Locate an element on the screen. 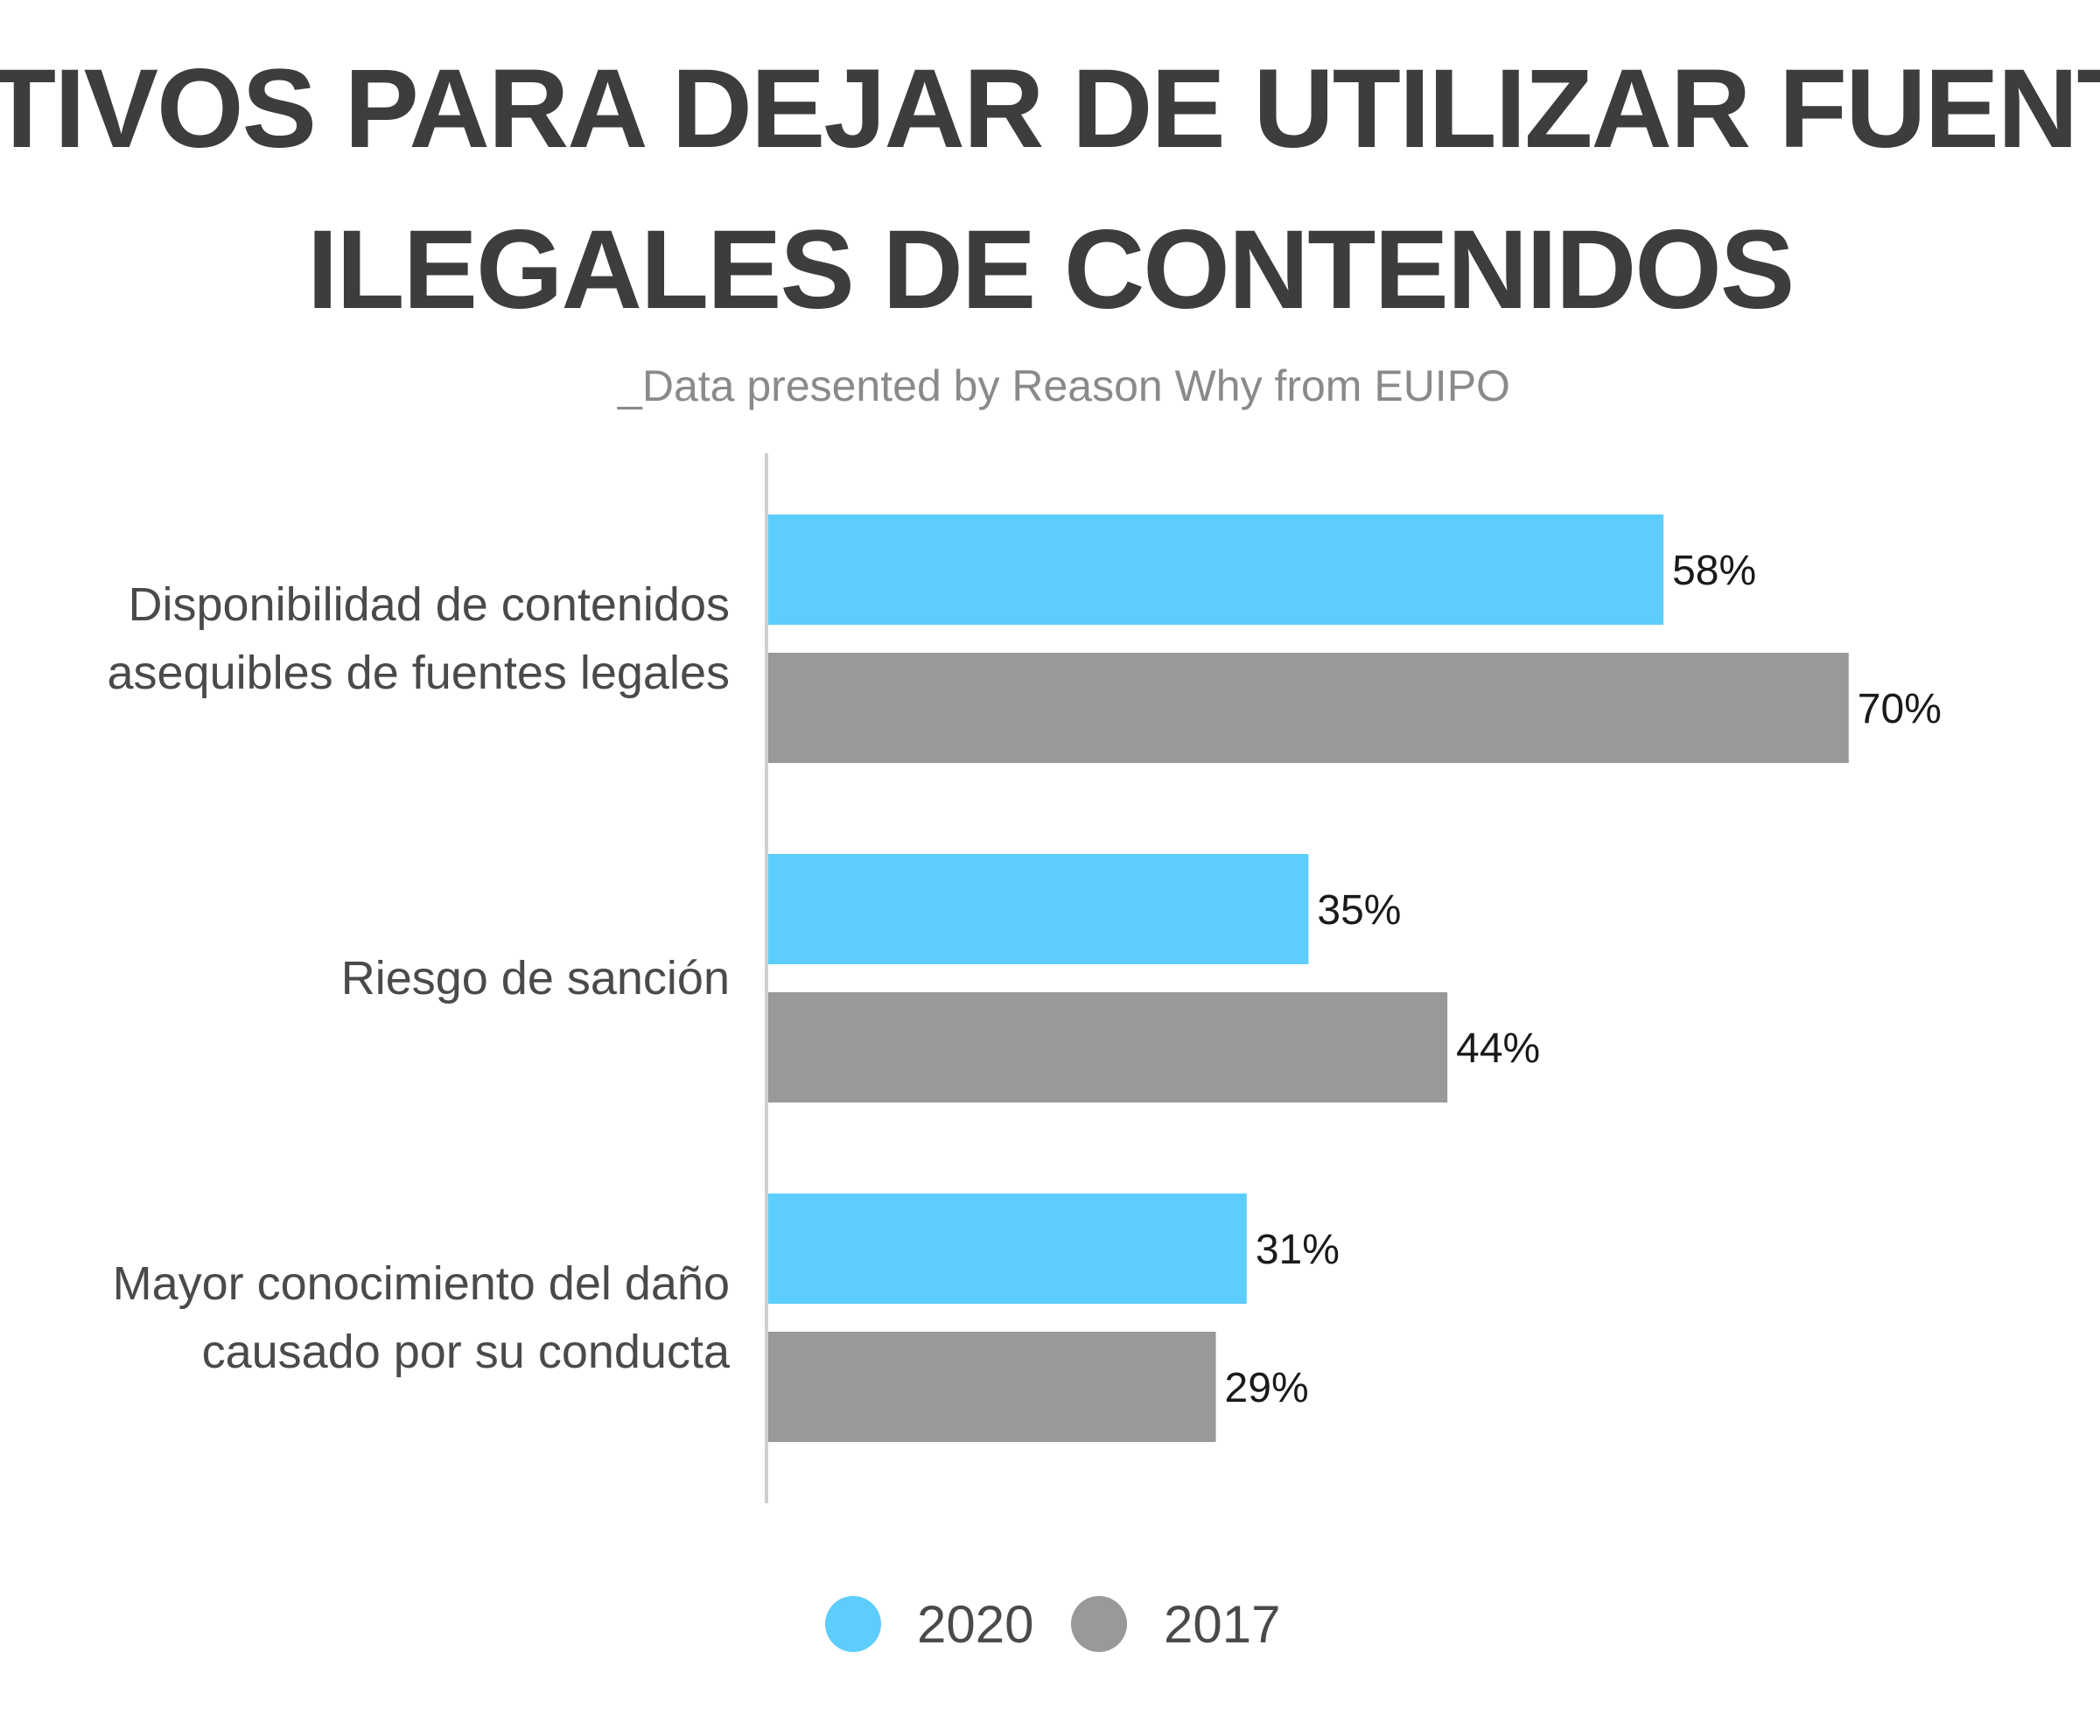 This screenshot has width=2100, height=1736. value-label: 70% is located at coordinates (1900, 709).